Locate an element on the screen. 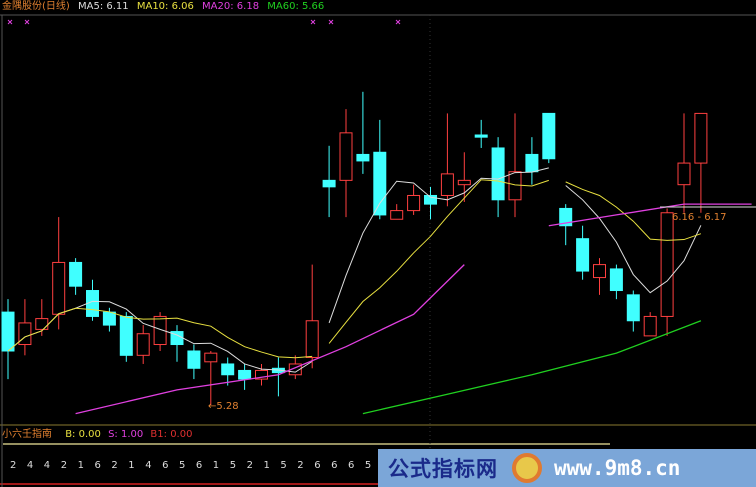 The width and height of the screenshot is (756, 487). price-range-label: 6.16 - 6.17 is located at coordinates (699, 217).